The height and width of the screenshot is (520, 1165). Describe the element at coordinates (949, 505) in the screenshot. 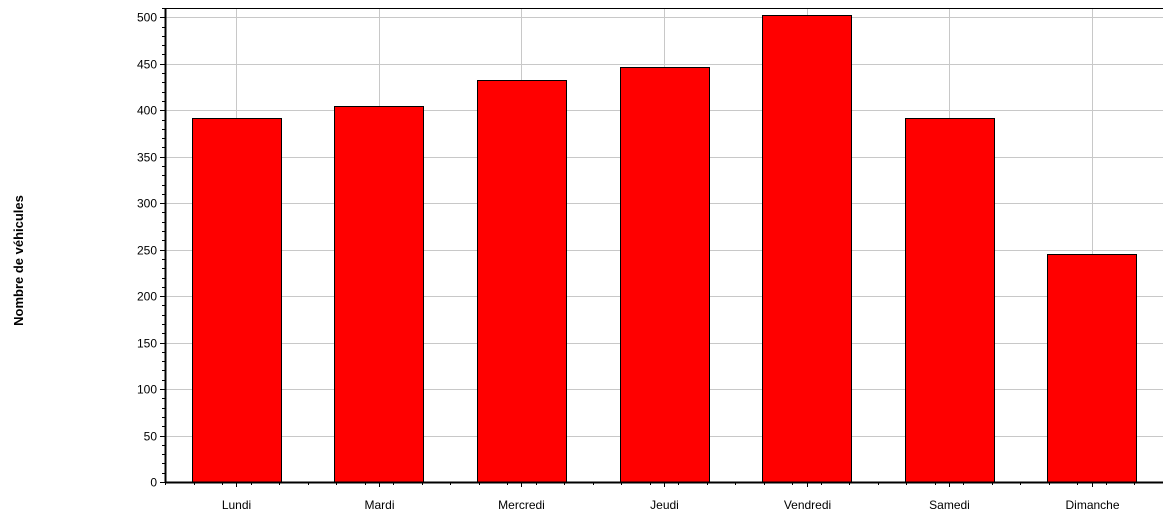

I see `x-tick-label: Samedi` at that location.